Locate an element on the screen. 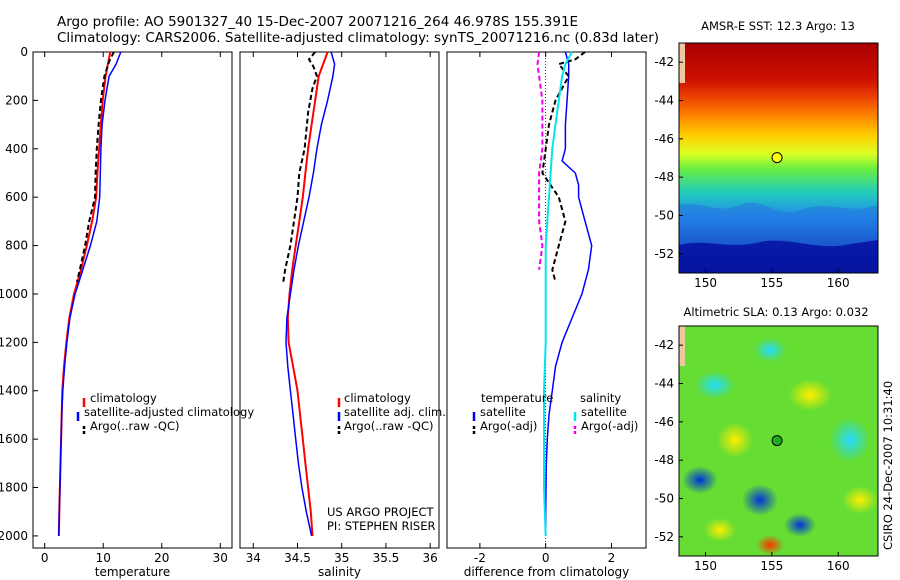  legend-label-argo-sal: Argo(-adj) is located at coordinates (609, 426).